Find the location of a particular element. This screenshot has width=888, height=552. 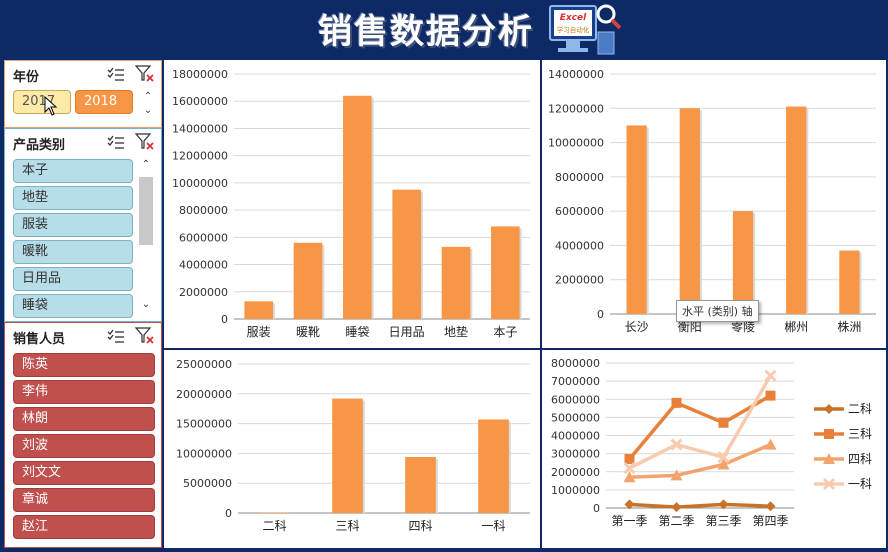

category-item-睡袋: 睡袋 is located at coordinates (73, 306).